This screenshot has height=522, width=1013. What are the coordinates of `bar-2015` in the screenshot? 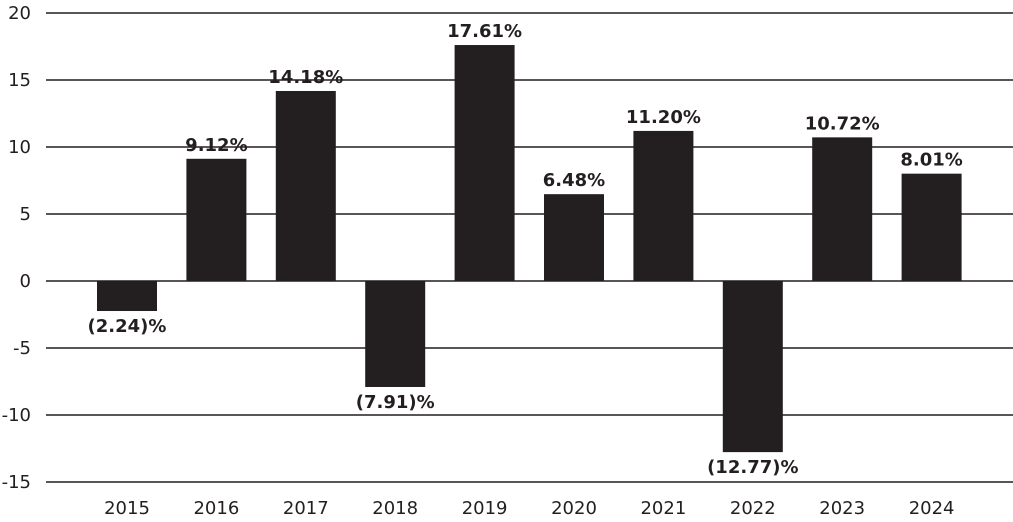 It's located at (127, 296).